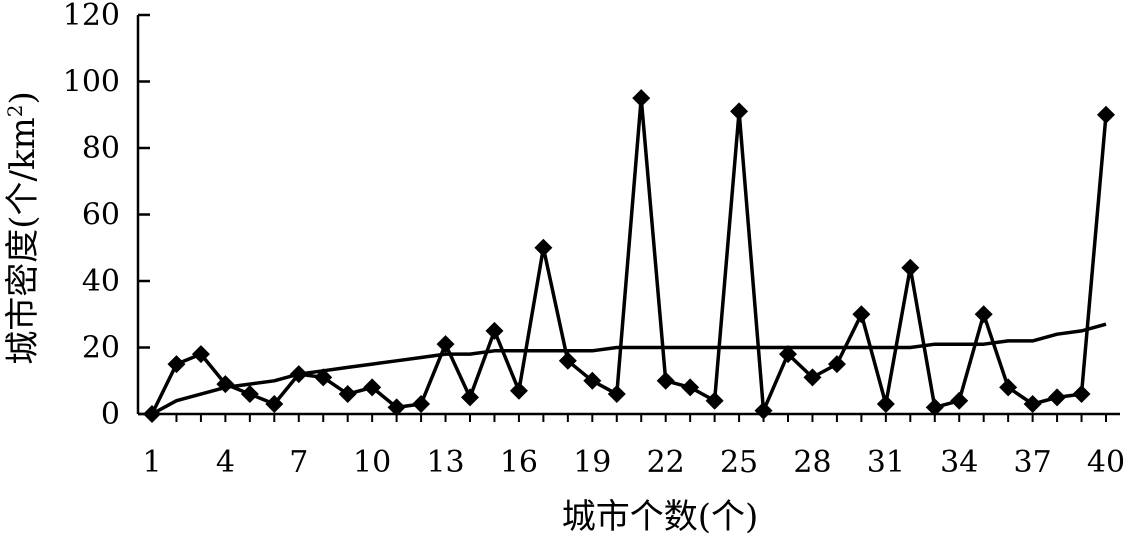 The height and width of the screenshot is (541, 1129). I want to click on y-axis-title: 城市密度(个/km2), so click(23, 228).